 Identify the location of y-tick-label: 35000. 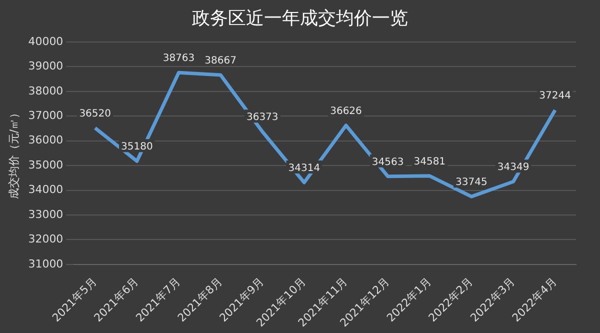
(46, 165).